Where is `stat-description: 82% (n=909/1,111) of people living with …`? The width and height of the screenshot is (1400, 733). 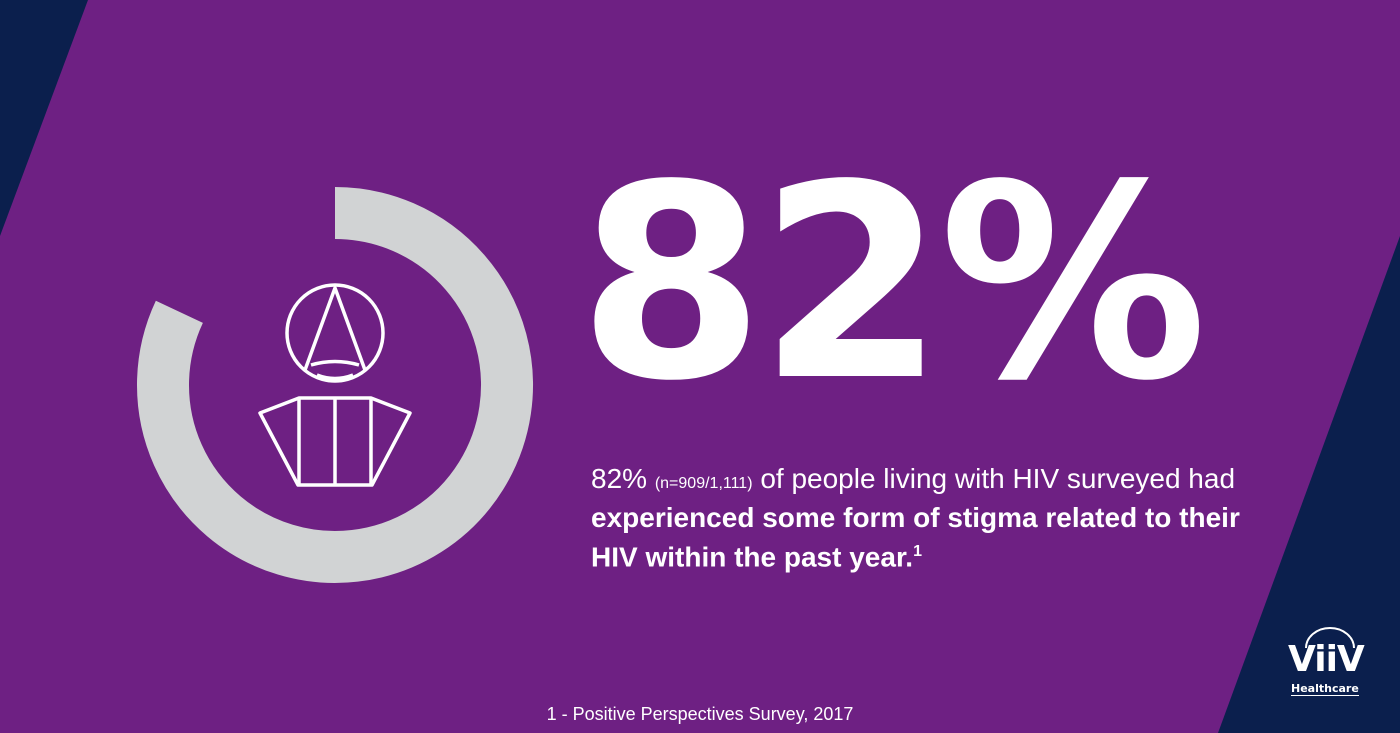 stat-description: 82% (n=909/1,111) of people living with … is located at coordinates (941, 518).